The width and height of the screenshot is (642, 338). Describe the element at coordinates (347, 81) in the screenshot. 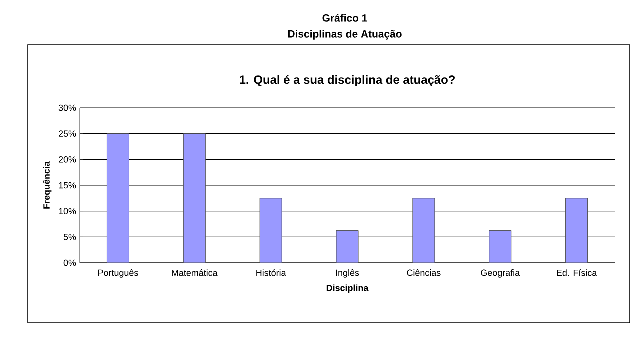

I see `chart-title: 1. Qual é a sua disciplina de atuação?` at that location.